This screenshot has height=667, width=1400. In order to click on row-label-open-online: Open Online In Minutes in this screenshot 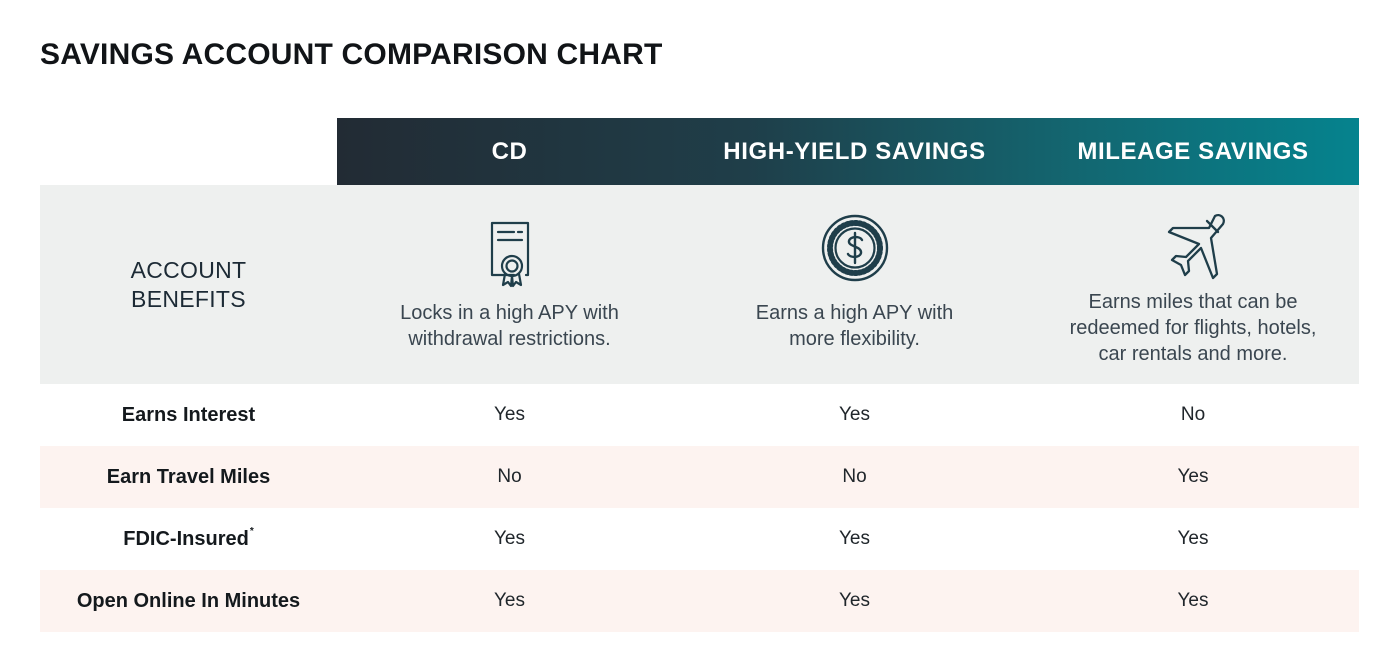, I will do `click(188, 601)`.